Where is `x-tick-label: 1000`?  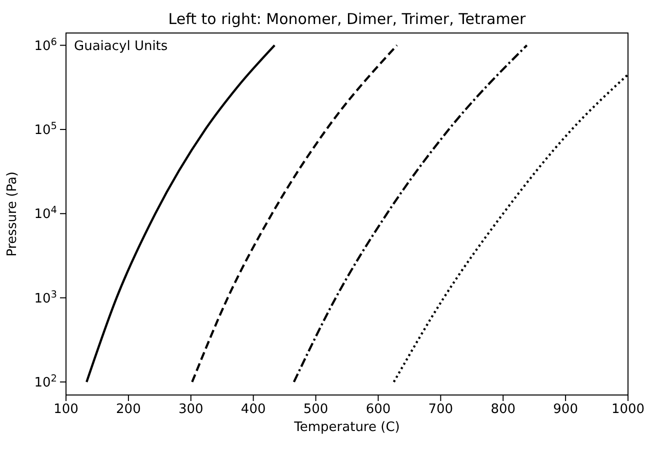
x-tick-label: 1000 is located at coordinates (628, 410).